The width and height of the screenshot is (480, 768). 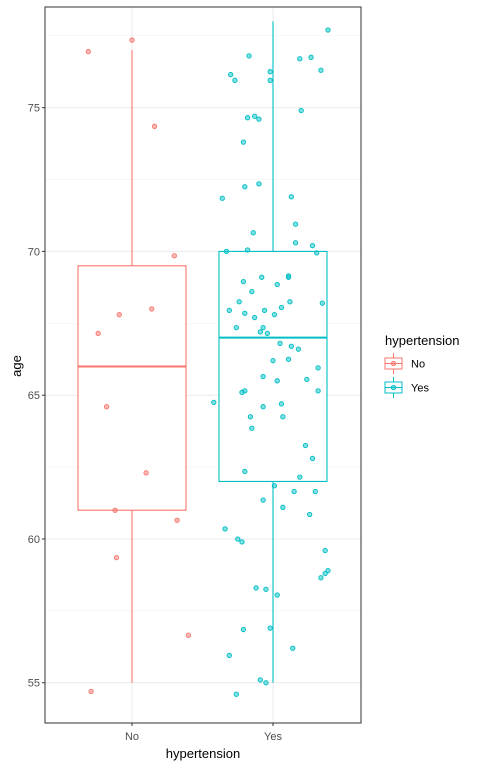 I want to click on y-tick-label: 65, so click(x=34, y=396).